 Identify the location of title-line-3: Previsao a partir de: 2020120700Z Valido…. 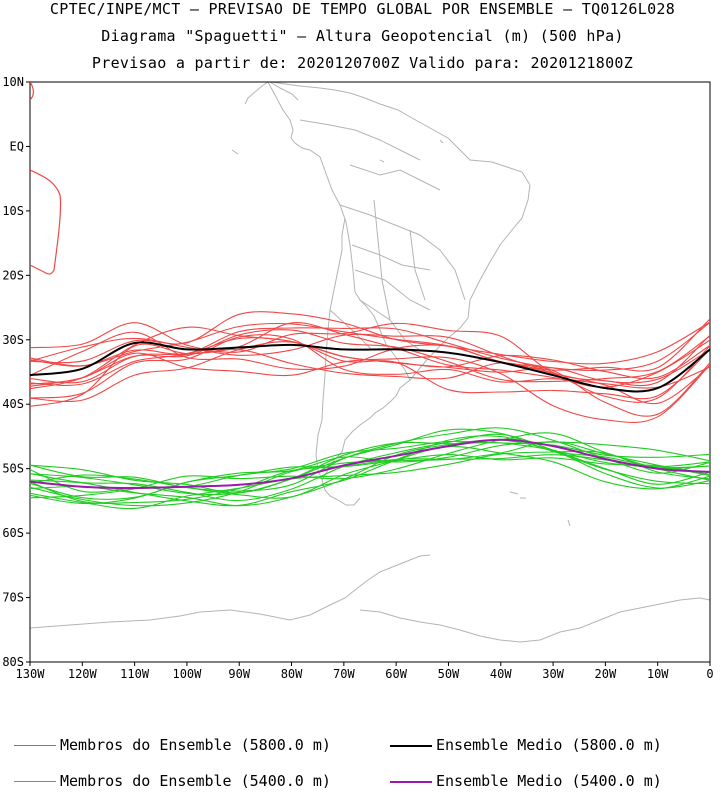
(362, 63).